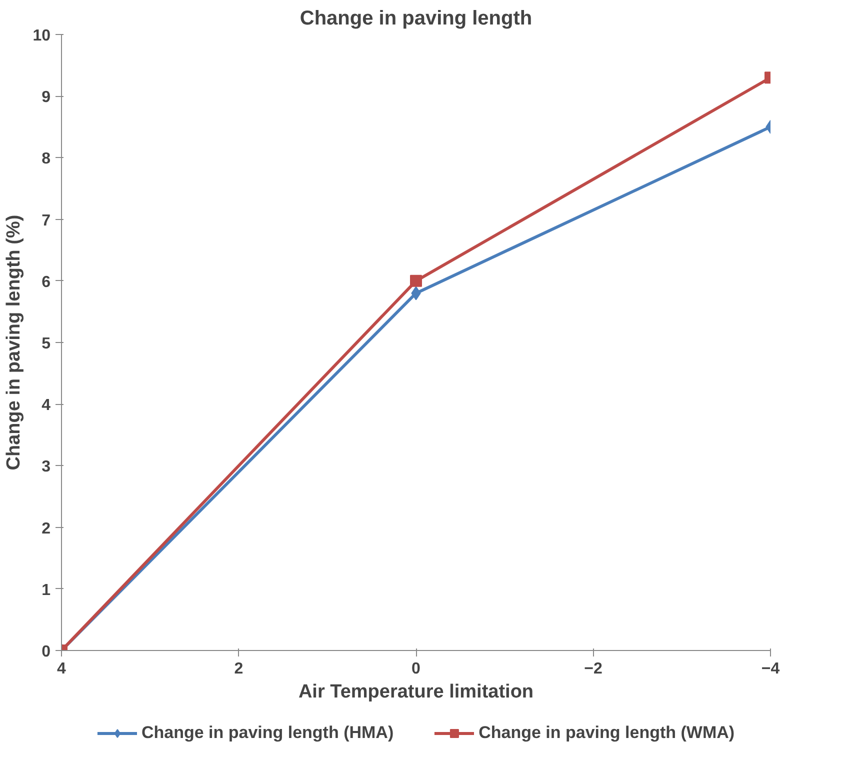  I want to click on y-tick-label: 7, so click(46, 221).